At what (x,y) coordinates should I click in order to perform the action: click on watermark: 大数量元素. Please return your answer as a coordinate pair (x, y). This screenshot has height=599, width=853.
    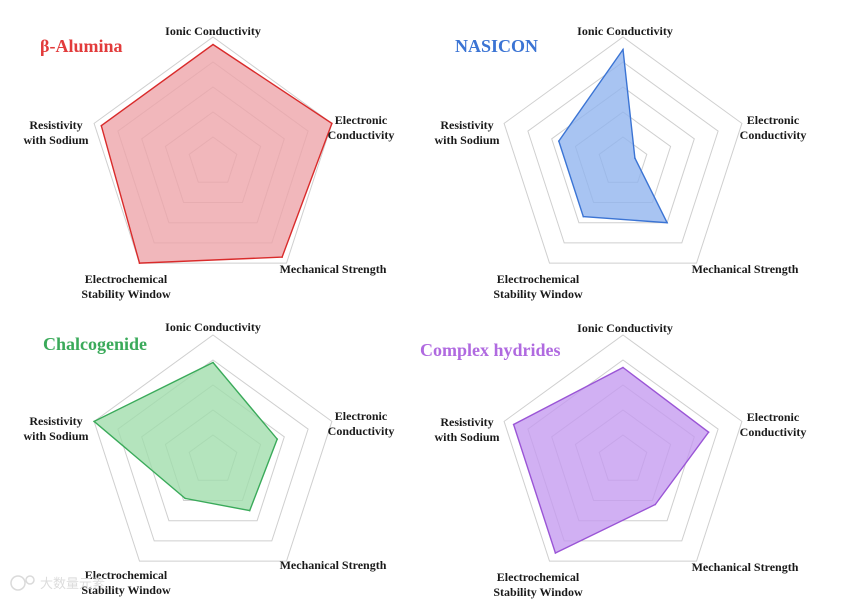
    Looking at the image, I should click on (57, 583).